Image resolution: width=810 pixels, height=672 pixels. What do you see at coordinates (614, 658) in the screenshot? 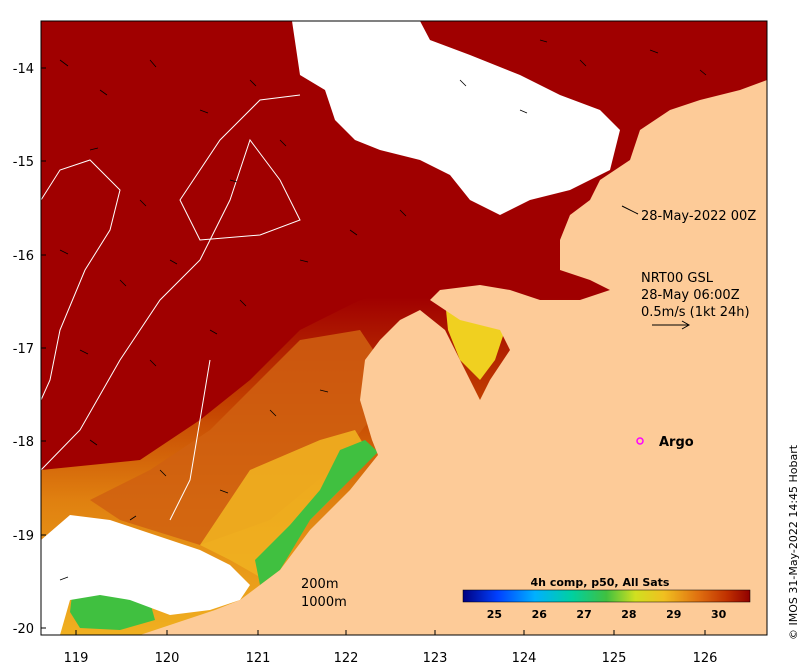
I see `x-tick-125: 125` at bounding box center [614, 658].